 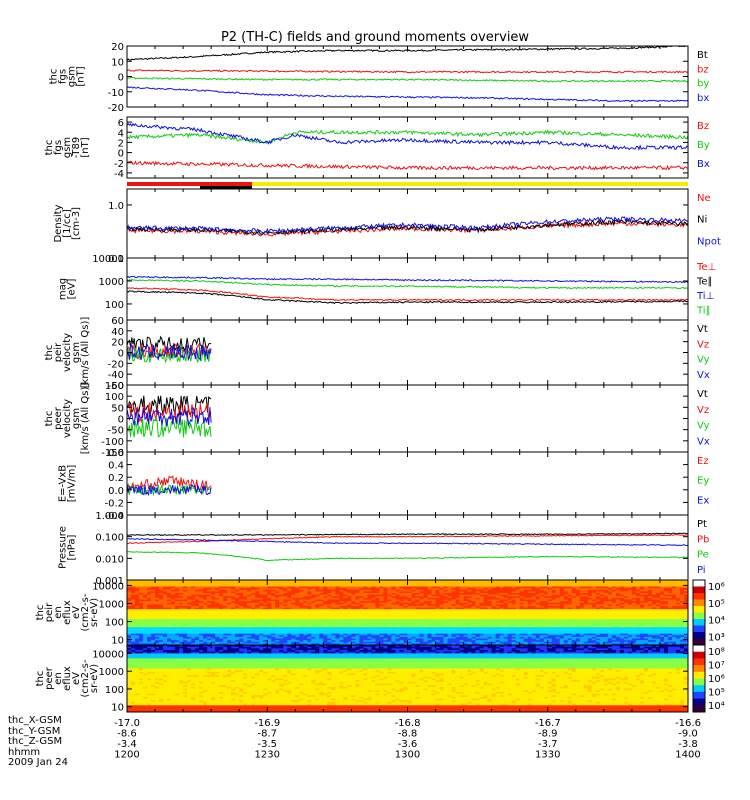 I want to click on trace-Bz, so click(x=407, y=165).